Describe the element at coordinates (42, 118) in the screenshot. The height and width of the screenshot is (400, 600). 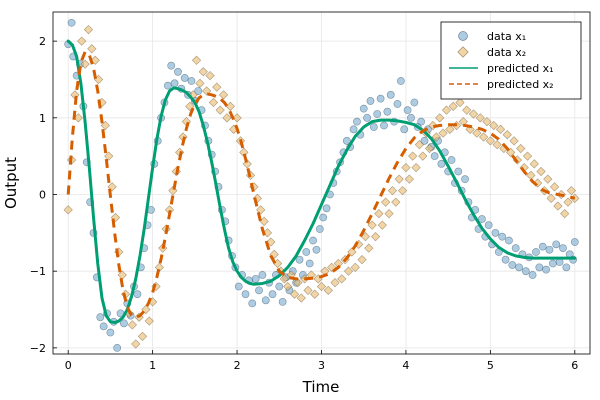
I see `y-tick-label: 1` at that location.